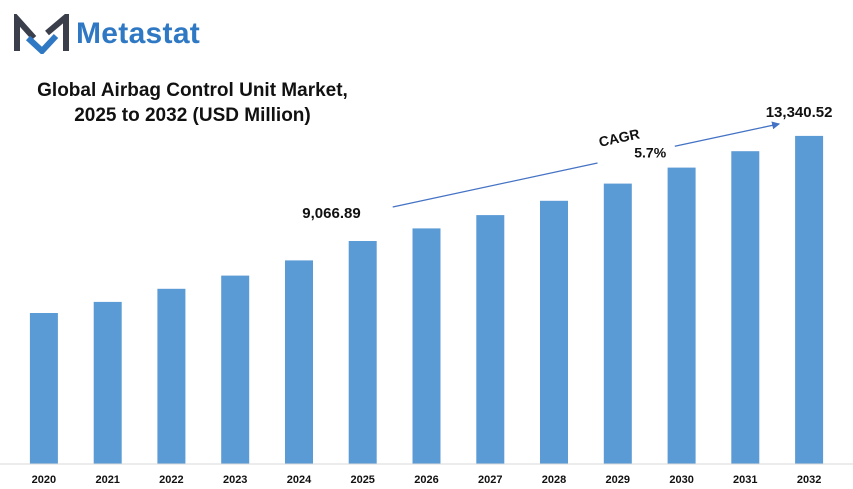  Describe the element at coordinates (192, 115) in the screenshot. I see `chart-title-line-2: 2025 to 2032 (USD Million)` at that location.